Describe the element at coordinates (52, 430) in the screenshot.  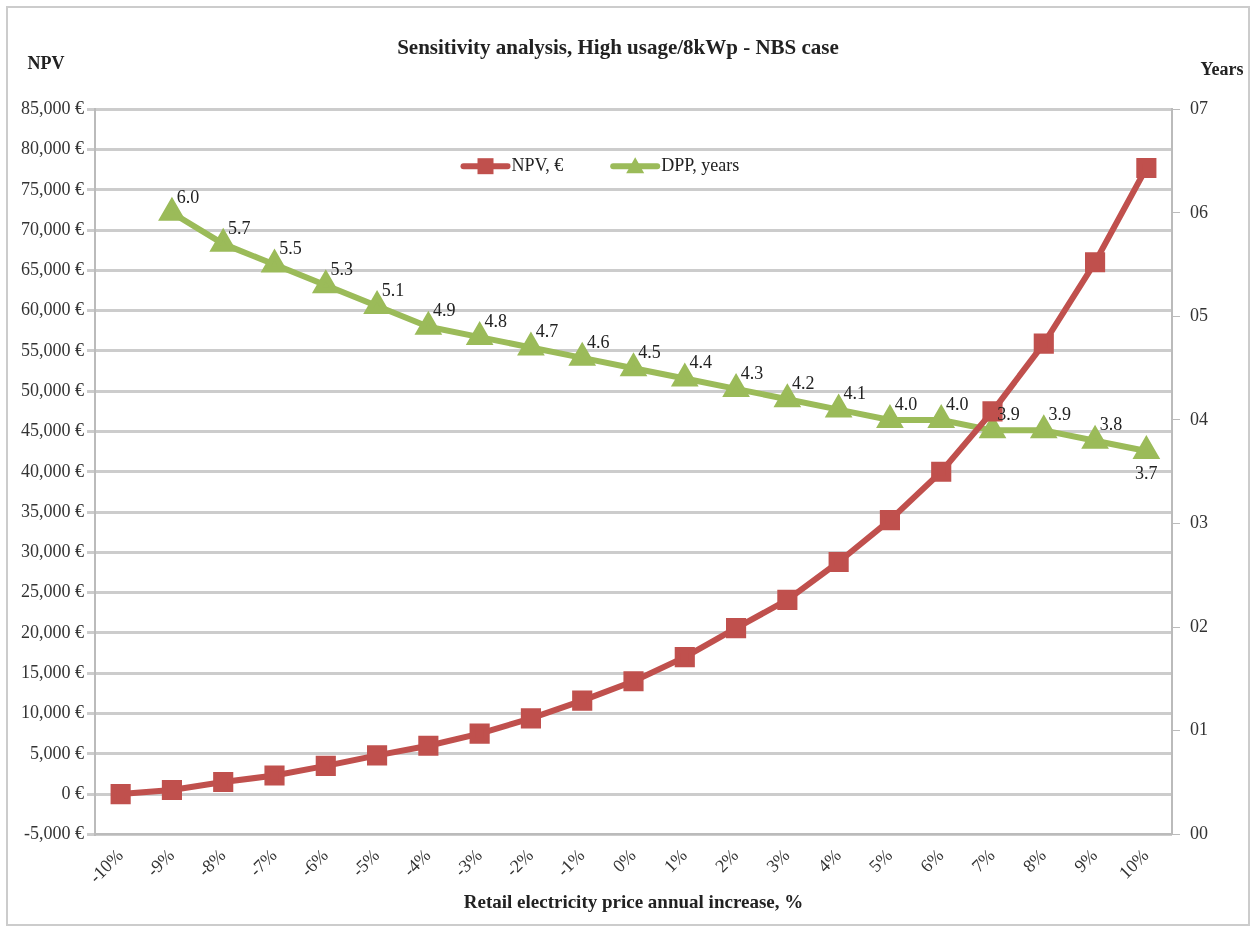
I see `y-tick-label: 45,000 €` at that location.